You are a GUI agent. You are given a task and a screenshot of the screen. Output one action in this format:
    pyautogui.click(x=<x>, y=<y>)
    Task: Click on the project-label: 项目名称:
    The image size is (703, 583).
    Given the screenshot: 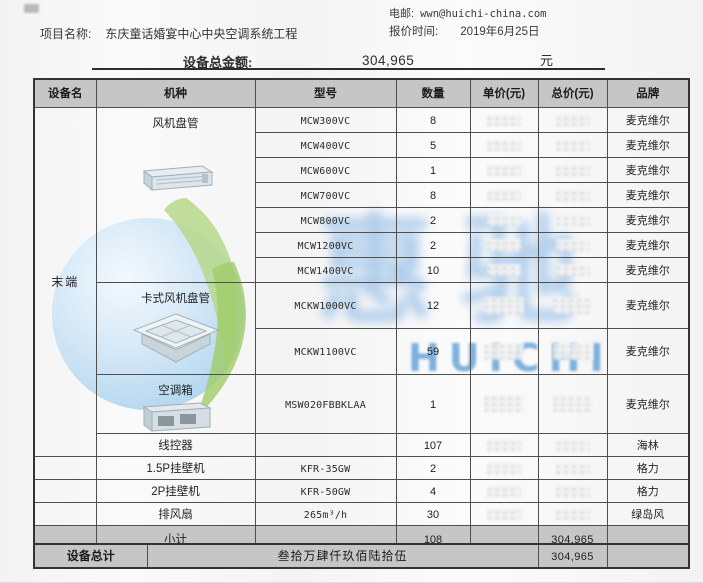 What is the action you would take?
    pyautogui.click(x=66, y=34)
    